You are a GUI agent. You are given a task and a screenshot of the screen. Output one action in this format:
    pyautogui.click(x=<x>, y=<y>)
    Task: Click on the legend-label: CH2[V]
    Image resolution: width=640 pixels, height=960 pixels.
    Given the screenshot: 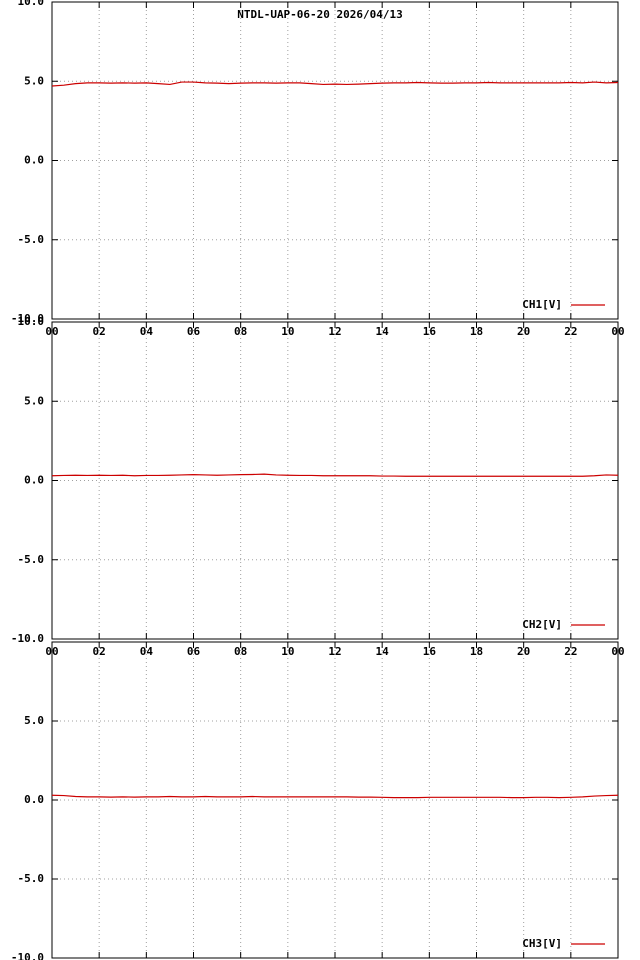 What is the action you would take?
    pyautogui.click(x=542, y=624)
    